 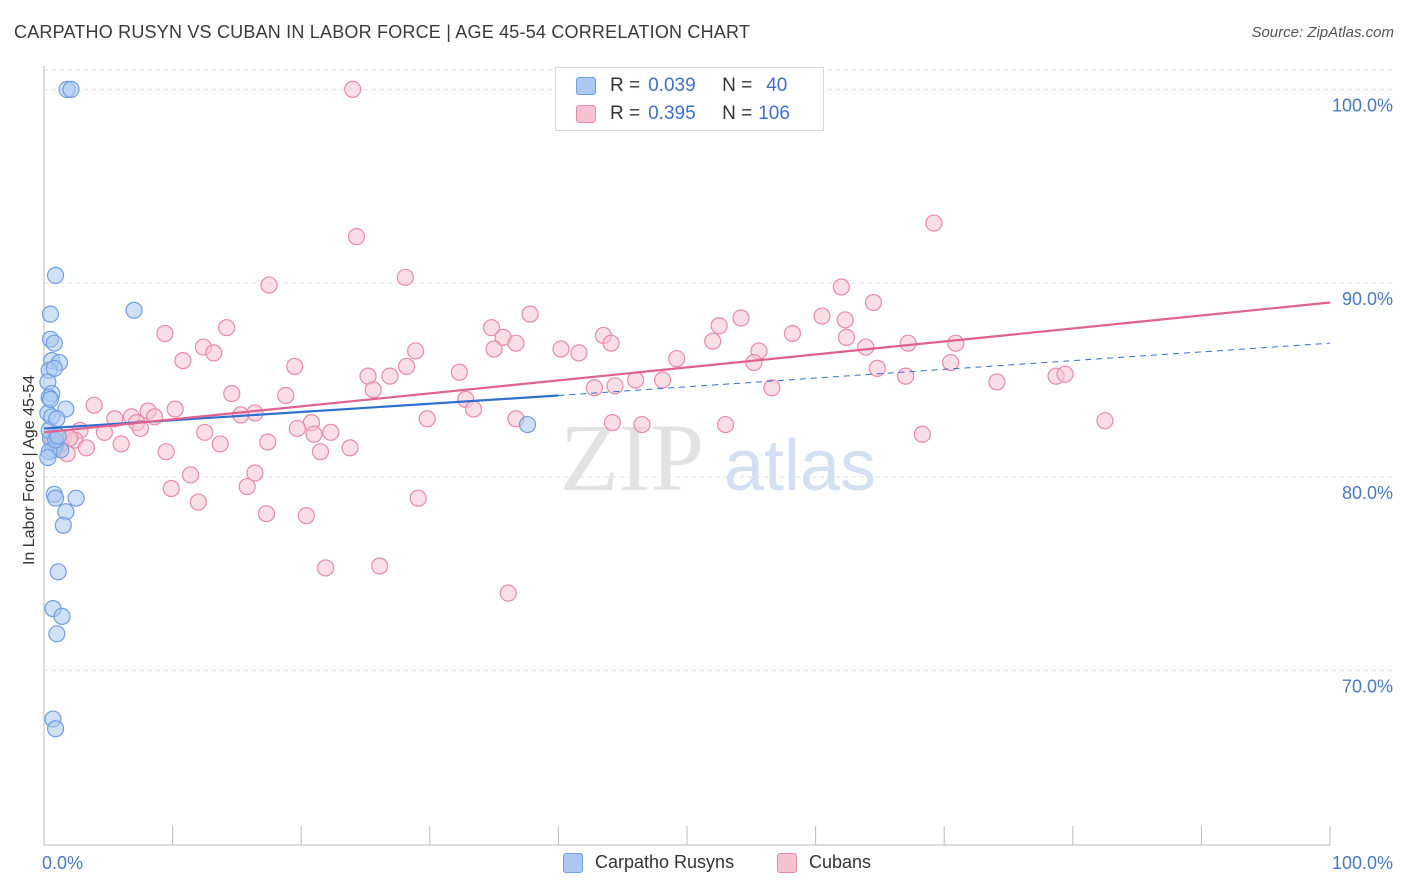 What do you see at coordinates (672, 113) in the screenshot?
I see `legend-r-value: 0.395` at bounding box center [672, 113].